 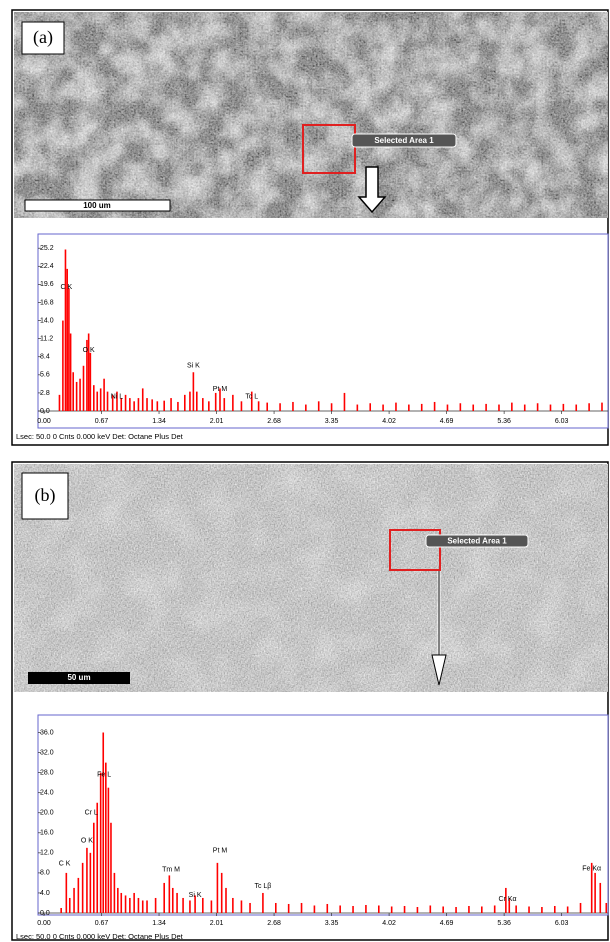 I want to click on y-tick-label: 8.0, so click(x=45, y=873).